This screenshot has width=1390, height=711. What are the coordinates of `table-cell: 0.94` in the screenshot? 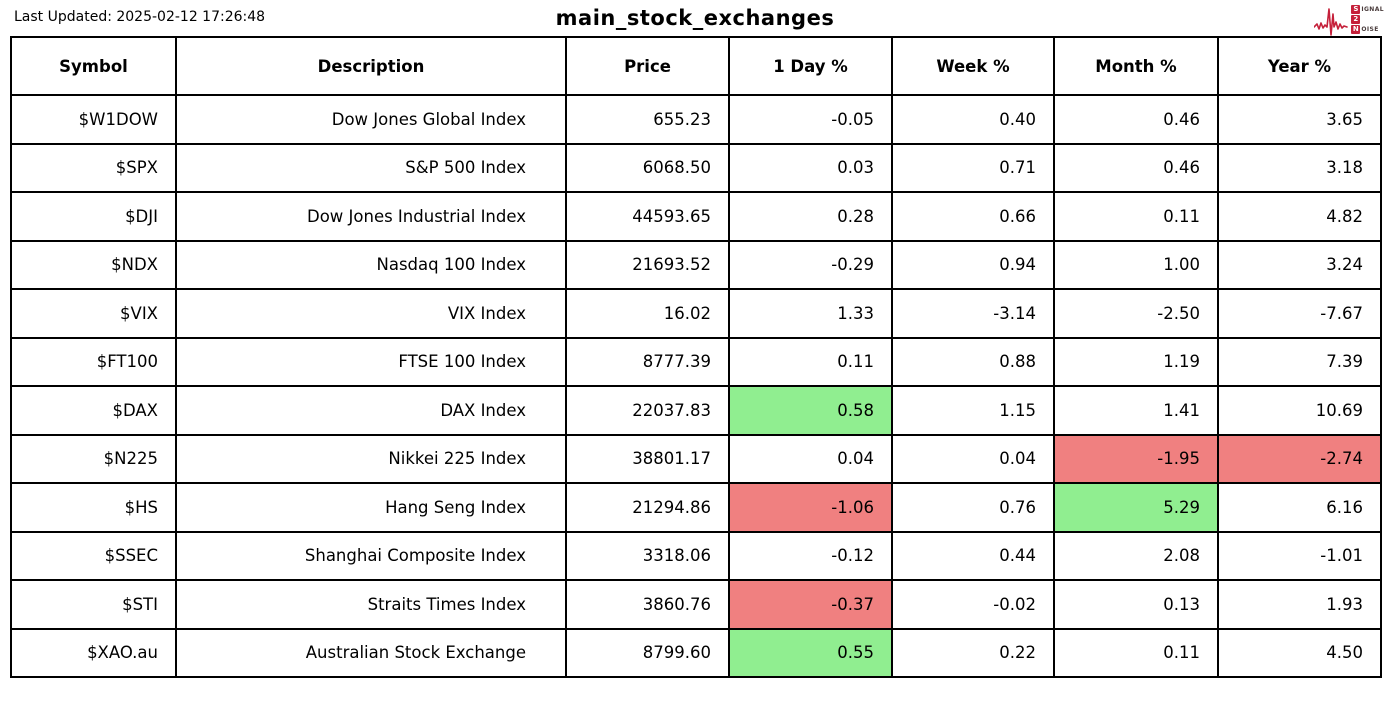 It's located at (973, 264).